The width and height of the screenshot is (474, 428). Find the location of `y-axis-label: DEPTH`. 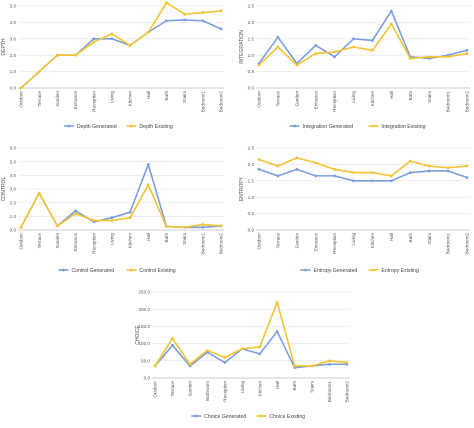

y-axis-label: DEPTH is located at coordinates (4, 46).